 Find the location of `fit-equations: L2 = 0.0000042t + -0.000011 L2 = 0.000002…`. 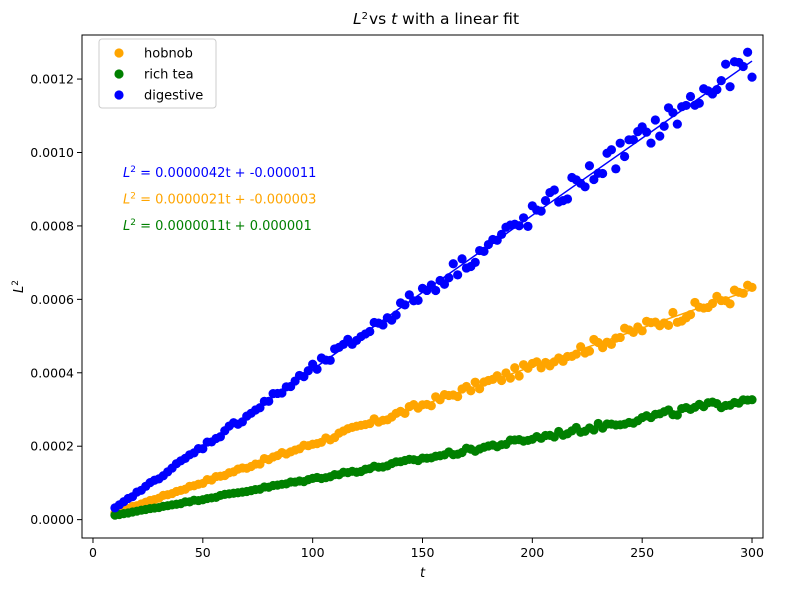

fit-equations: L2 = 0.0000042t + -0.000011 L2 = 0.000002… is located at coordinates (219, 199).